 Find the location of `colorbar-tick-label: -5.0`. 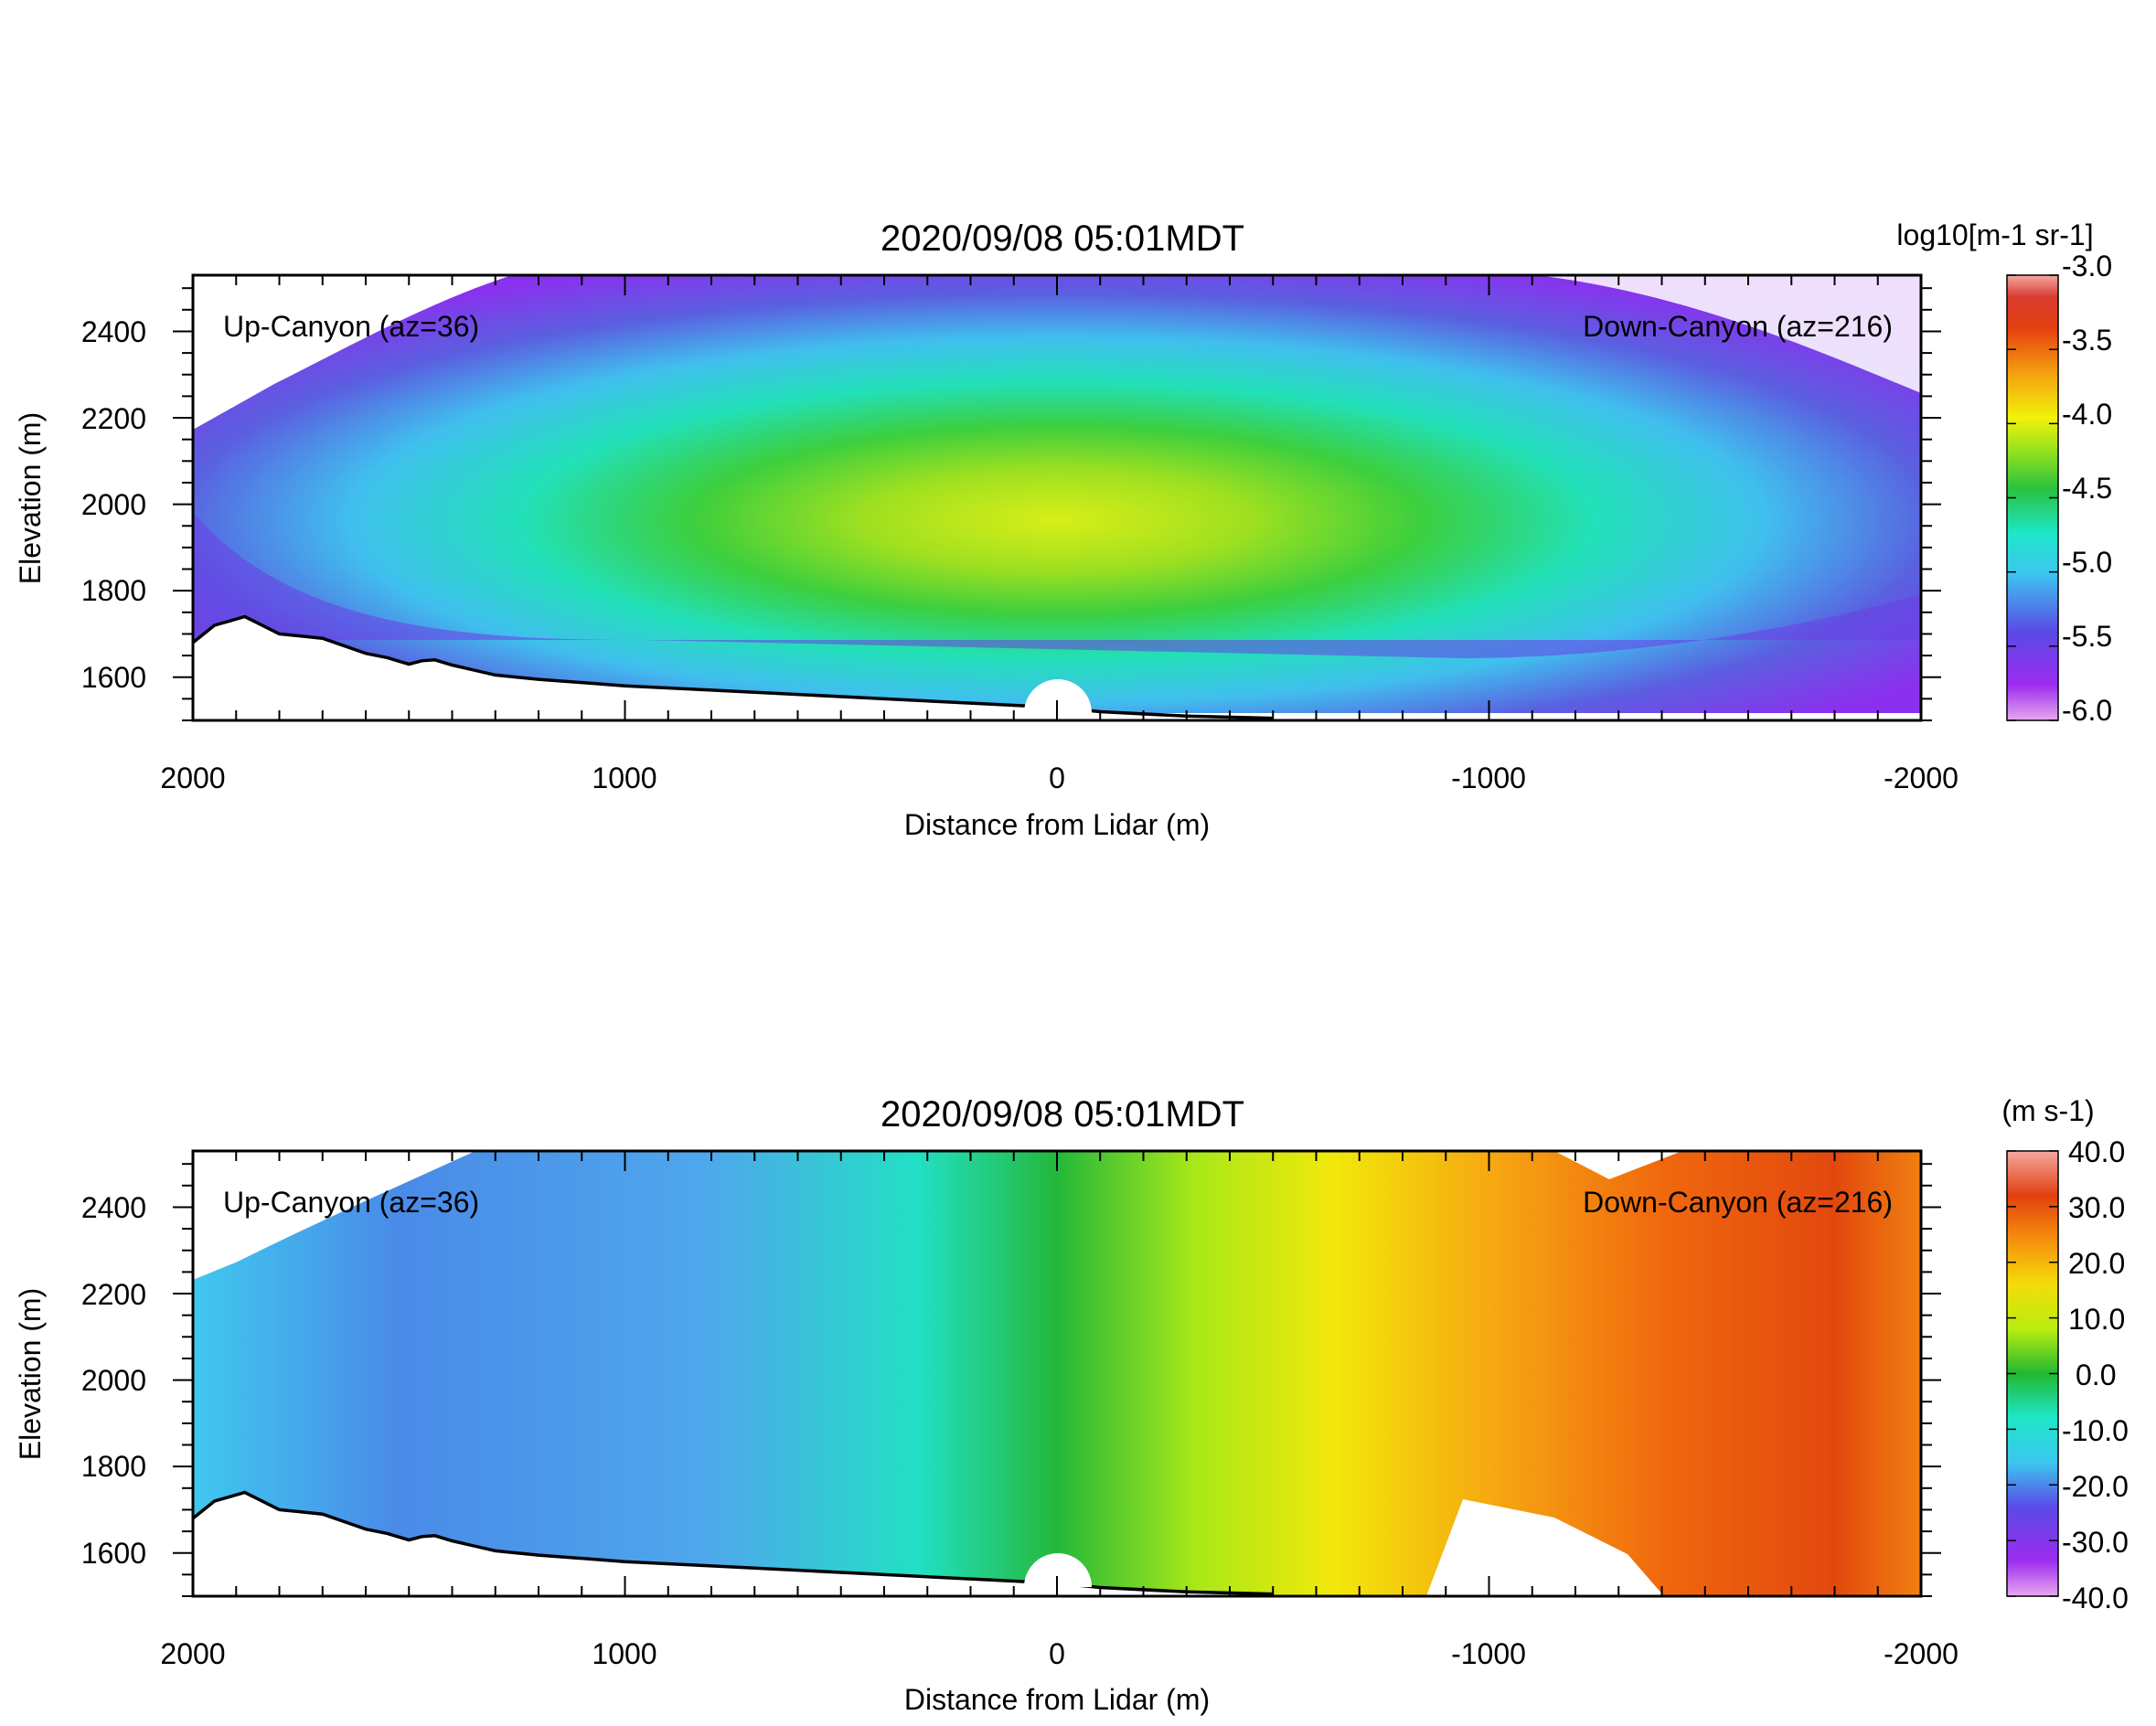

colorbar-tick-label: -5.0 is located at coordinates (2087, 562).